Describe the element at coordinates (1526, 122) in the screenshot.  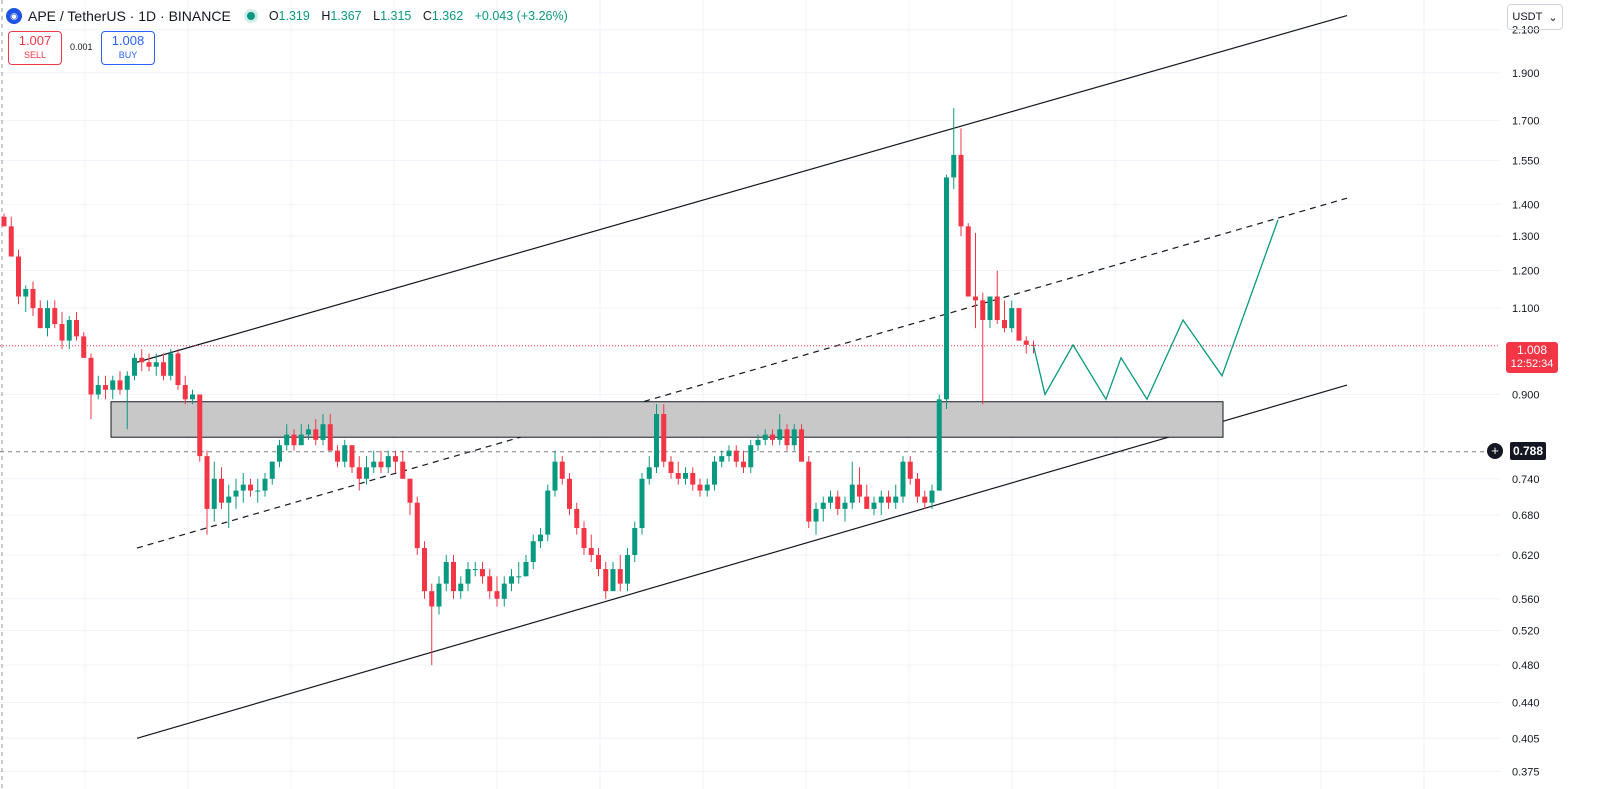
I see `price-tick-label: 1.700` at that location.